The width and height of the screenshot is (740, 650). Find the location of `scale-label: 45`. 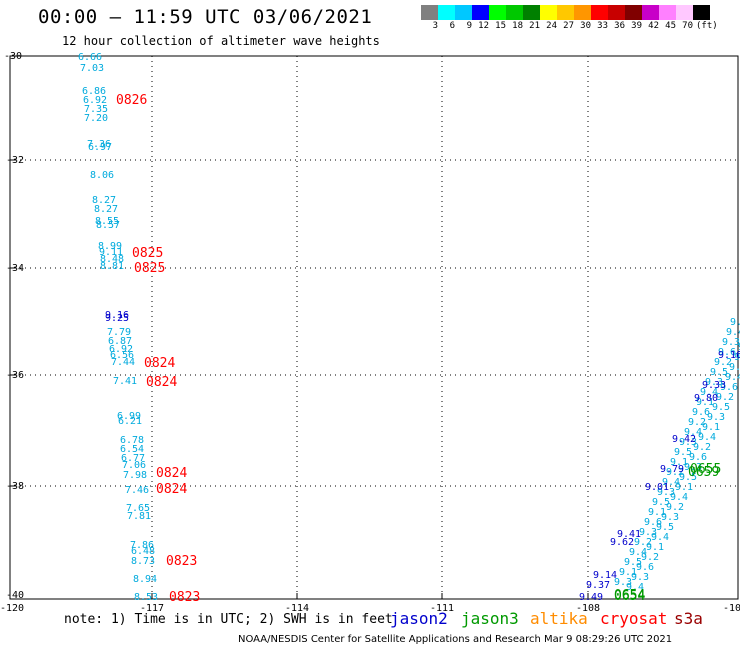

scale-label: 45 is located at coordinates (670, 26).